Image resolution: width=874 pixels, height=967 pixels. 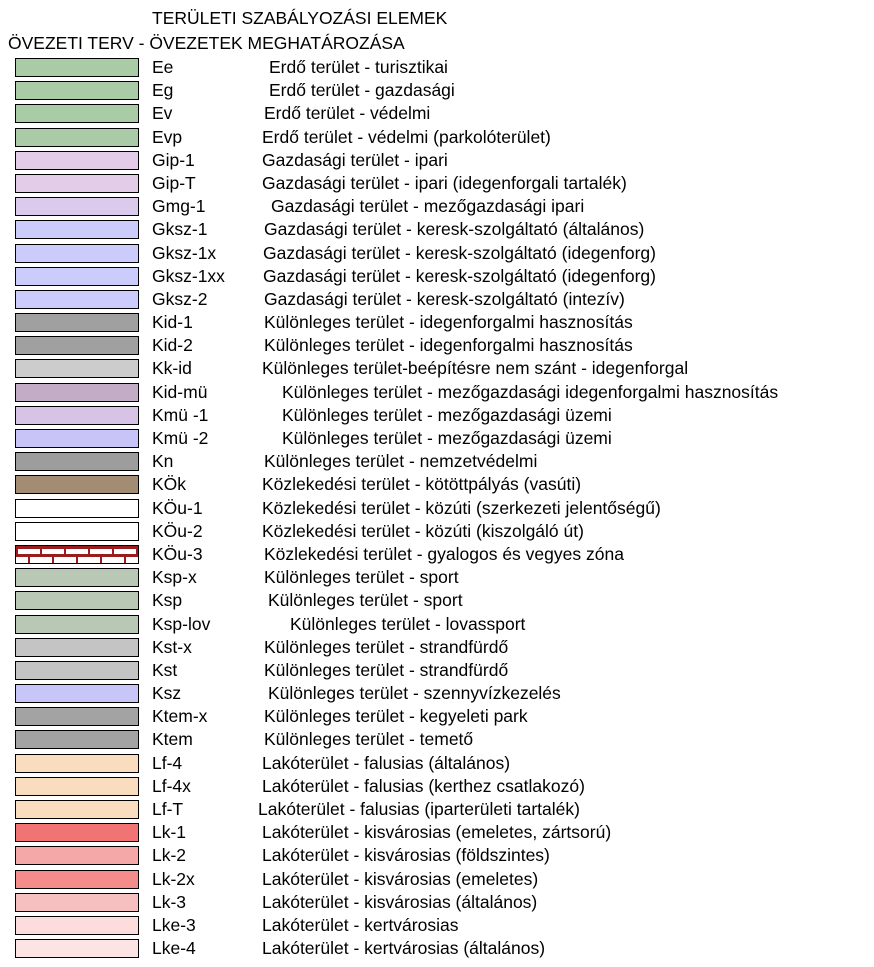 I want to click on zone-code: Kst-x, so click(x=172, y=646).